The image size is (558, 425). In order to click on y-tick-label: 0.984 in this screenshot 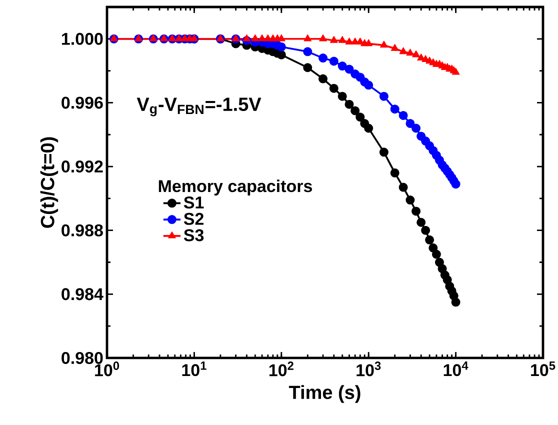, I will do `click(83, 294)`.